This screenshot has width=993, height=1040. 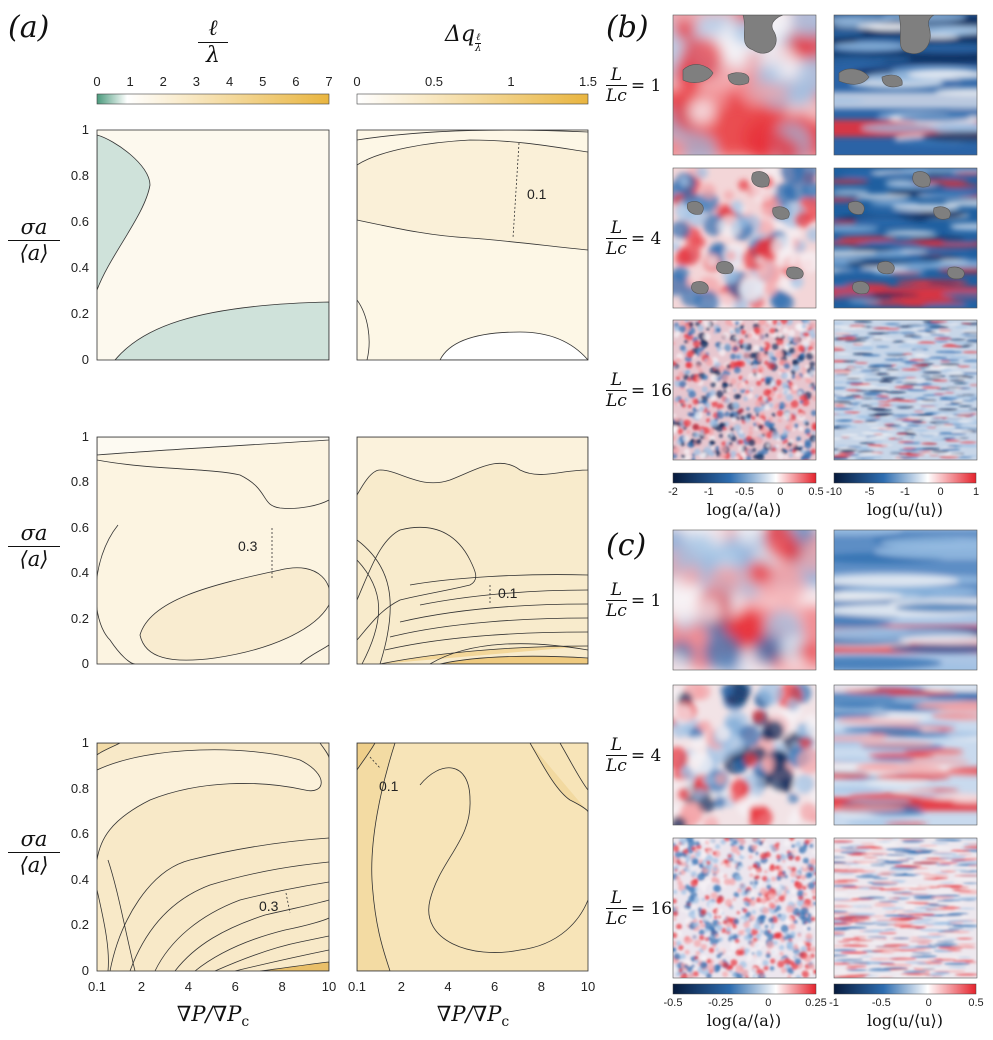 I want to click on colorbar-ell-tick: 3, so click(x=196, y=81).